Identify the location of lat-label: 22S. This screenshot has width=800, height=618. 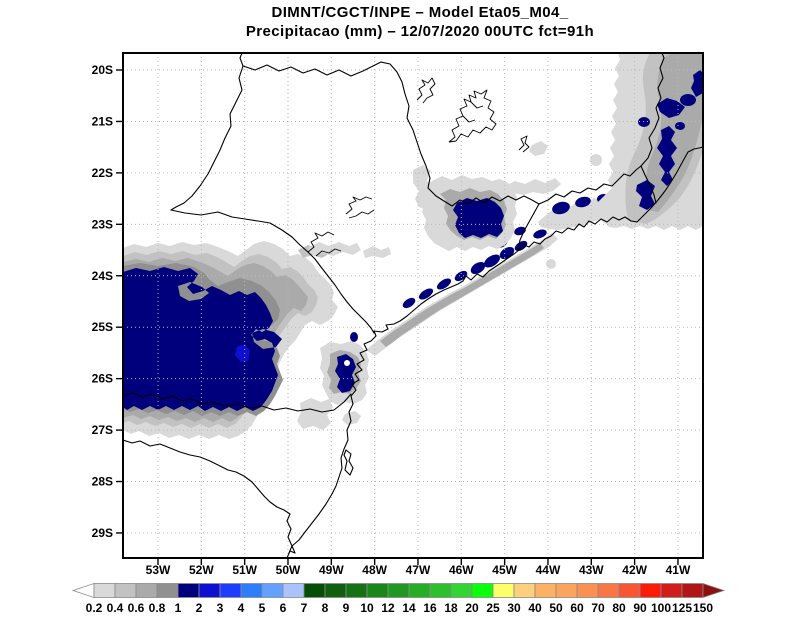
(102, 173).